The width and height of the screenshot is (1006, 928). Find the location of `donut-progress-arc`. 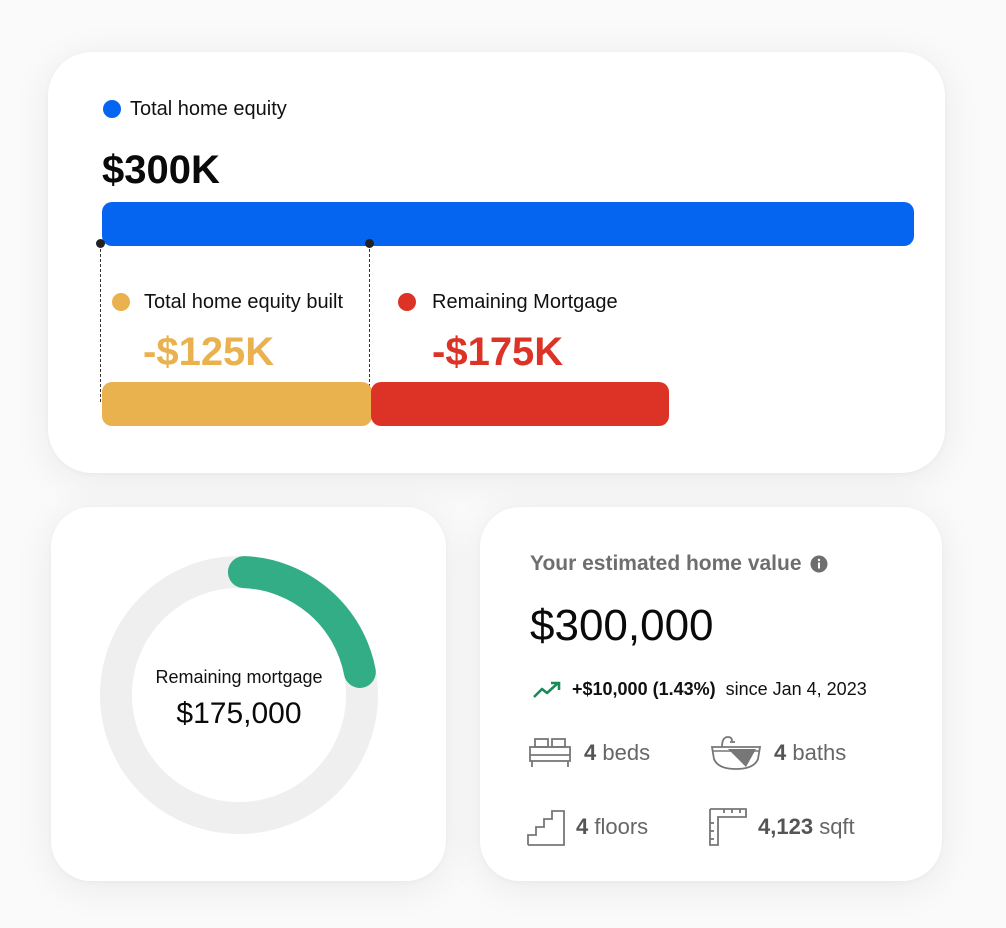

donut-progress-arc is located at coordinates (301, 622).